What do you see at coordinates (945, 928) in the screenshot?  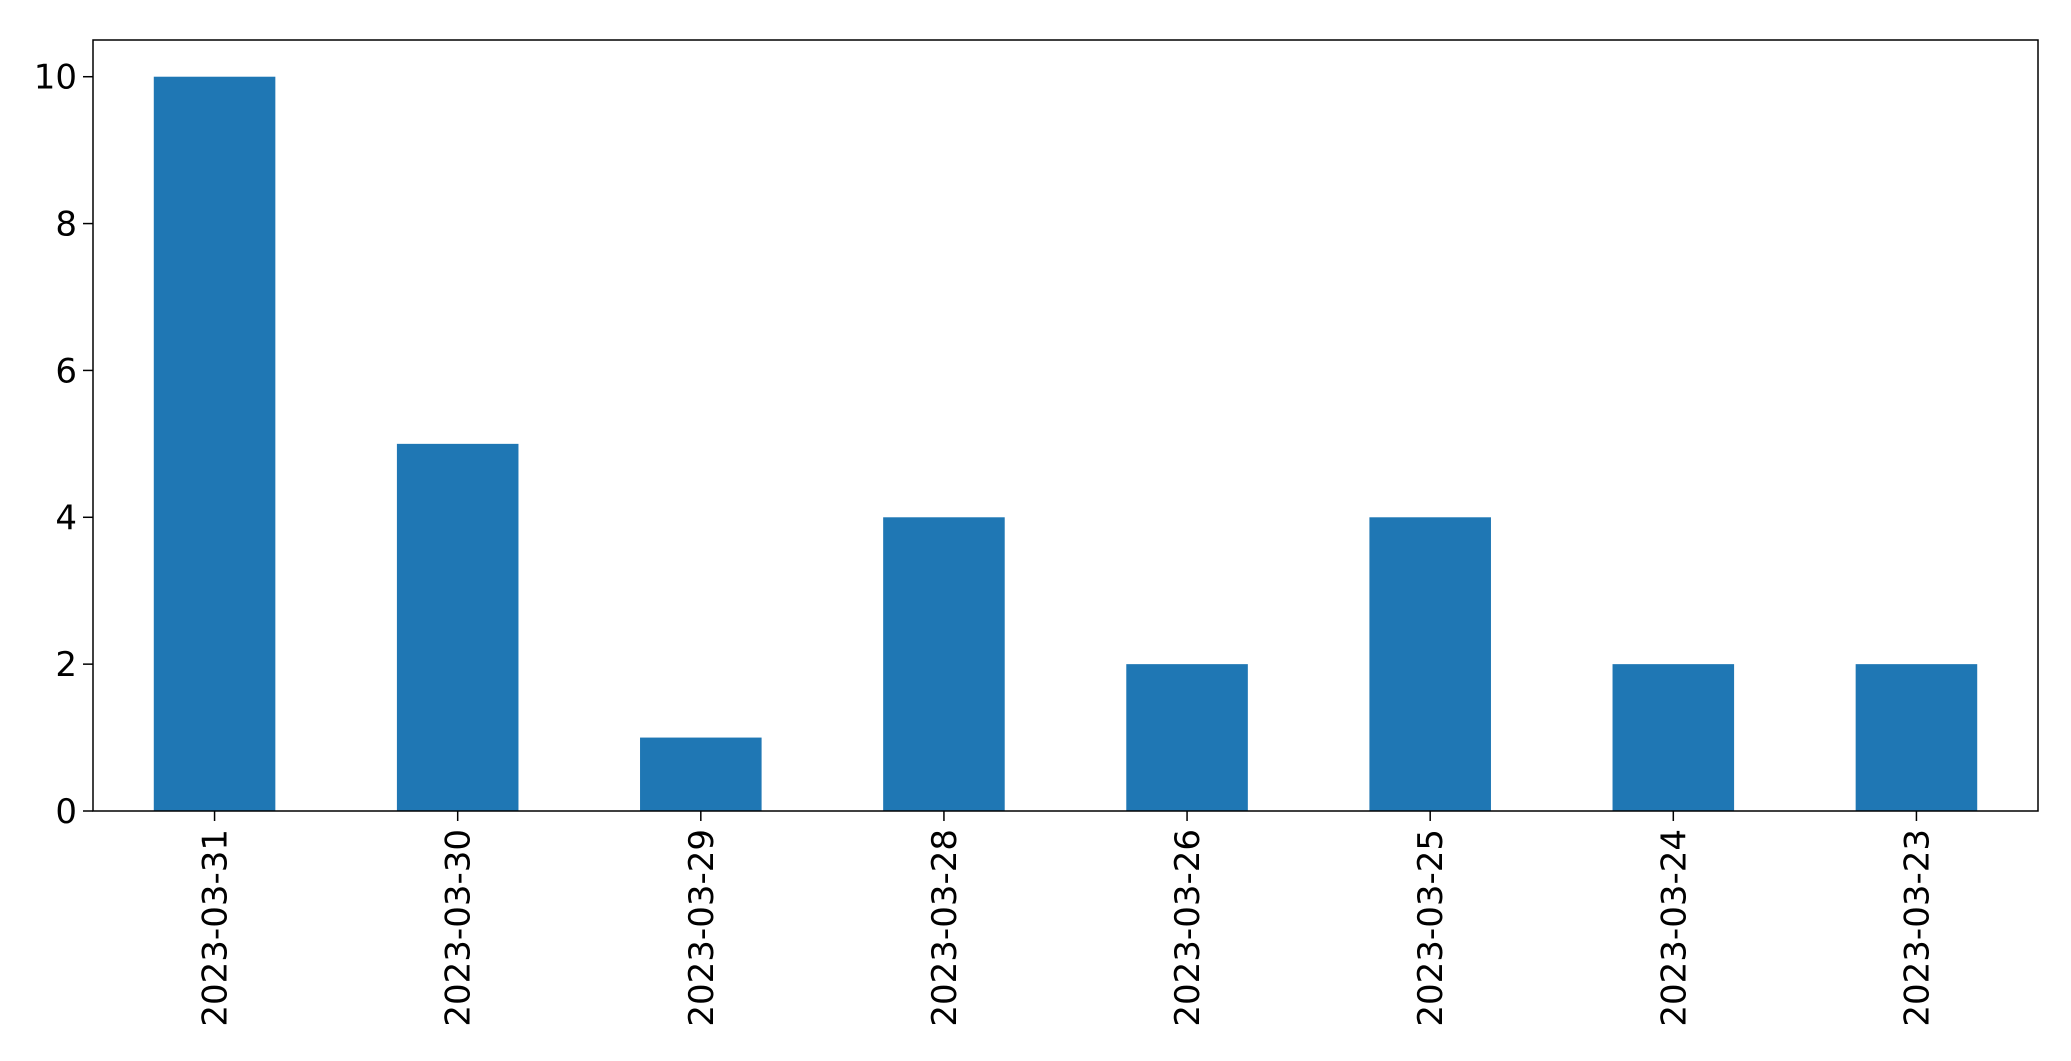 I see `x-tick-label: 2023-03-28` at bounding box center [945, 928].